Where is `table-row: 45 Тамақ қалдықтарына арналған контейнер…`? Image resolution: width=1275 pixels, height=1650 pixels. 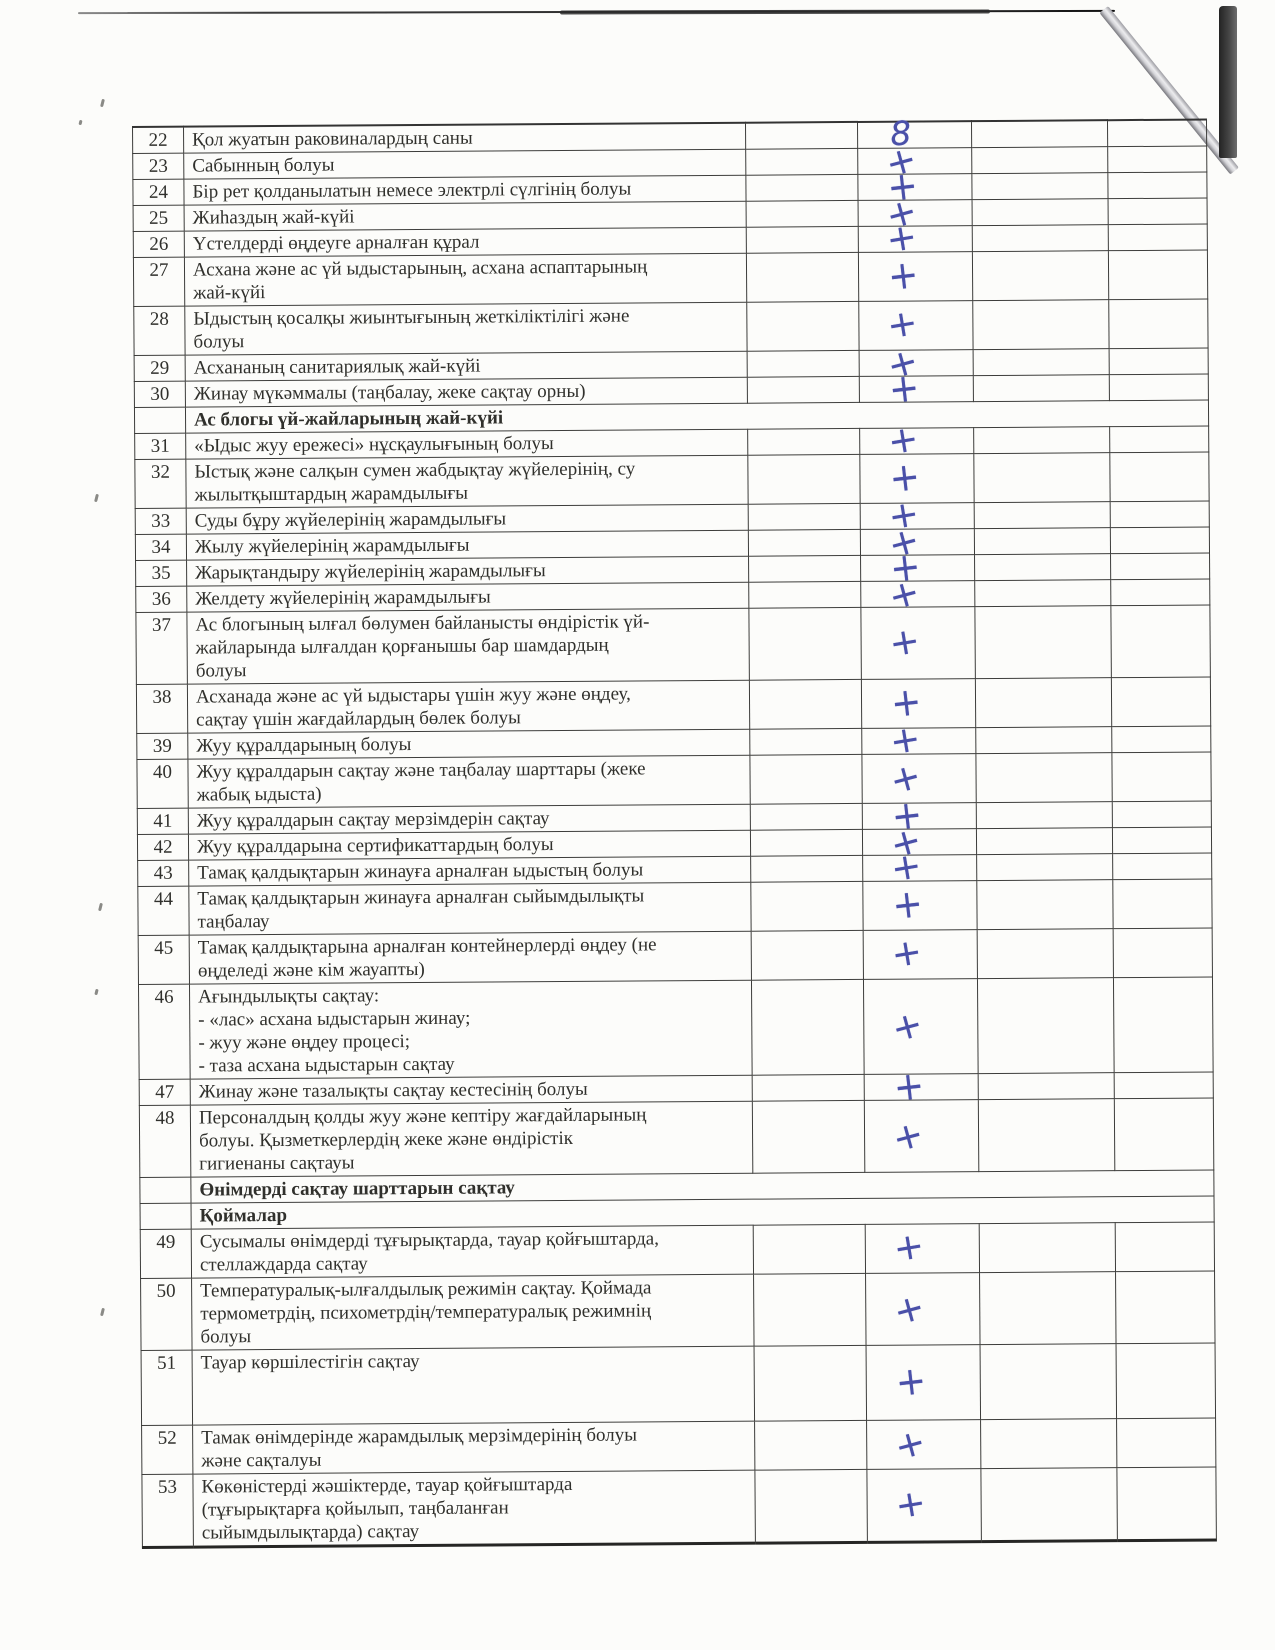
table-row: 45 Тамақ қалдықтарына арналған контейнер… is located at coordinates (675, 956).